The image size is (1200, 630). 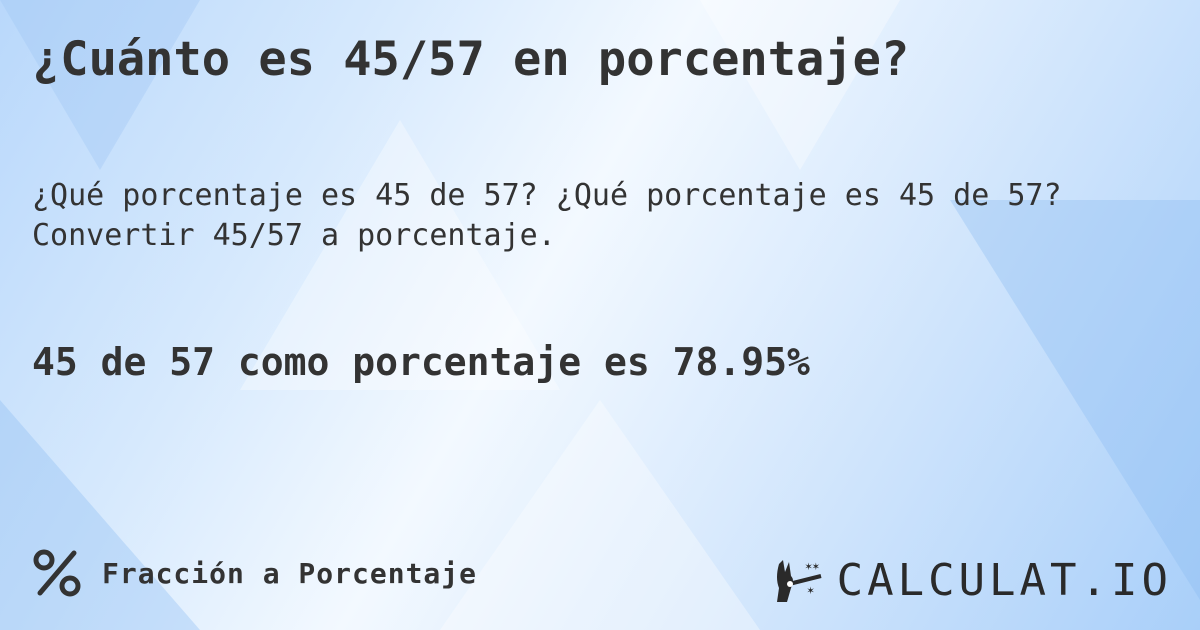 What do you see at coordinates (421, 362) in the screenshot?
I see `result-text: 45 de 57 como porcentaje es 78.95%` at bounding box center [421, 362].